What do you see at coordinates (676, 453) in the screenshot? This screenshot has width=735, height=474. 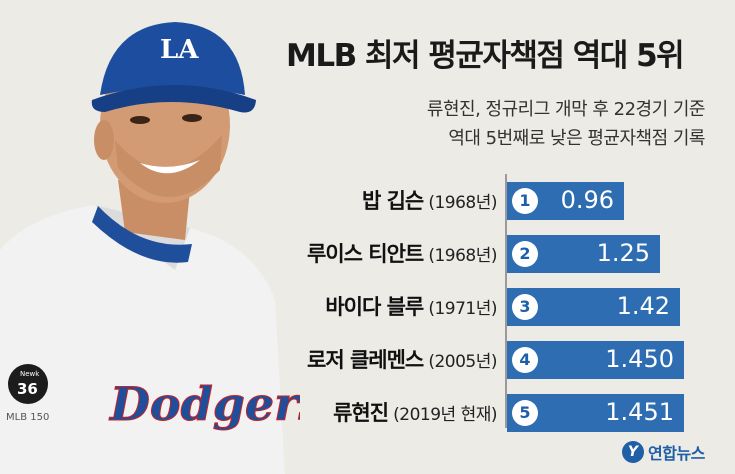 I see `credit-text: 연합뉴스` at bounding box center [676, 453].